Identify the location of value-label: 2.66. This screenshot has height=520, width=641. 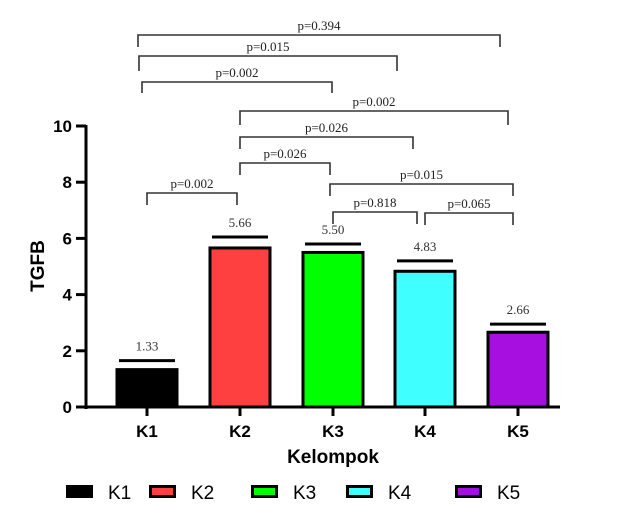
(518, 309).